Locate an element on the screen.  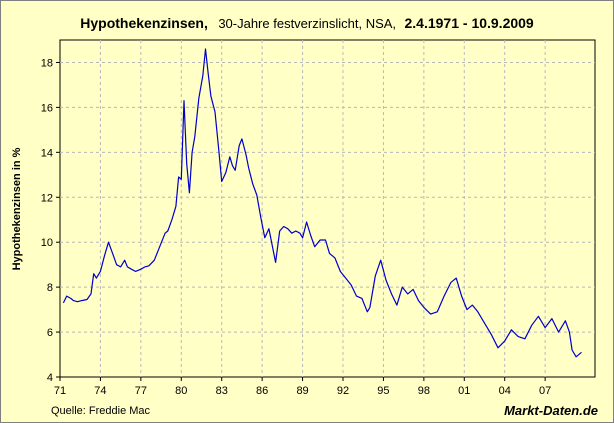
x-tick-label: 71 is located at coordinates (60, 391).